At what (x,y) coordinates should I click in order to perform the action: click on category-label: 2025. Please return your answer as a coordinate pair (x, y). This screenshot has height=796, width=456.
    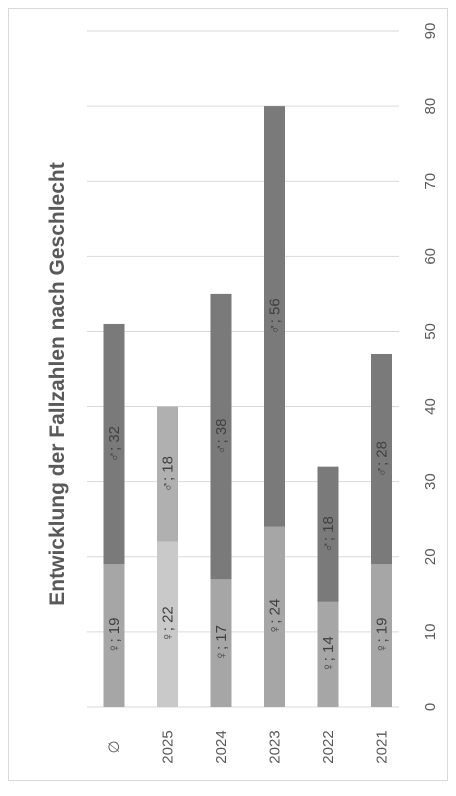
    Looking at the image, I should click on (168, 746).